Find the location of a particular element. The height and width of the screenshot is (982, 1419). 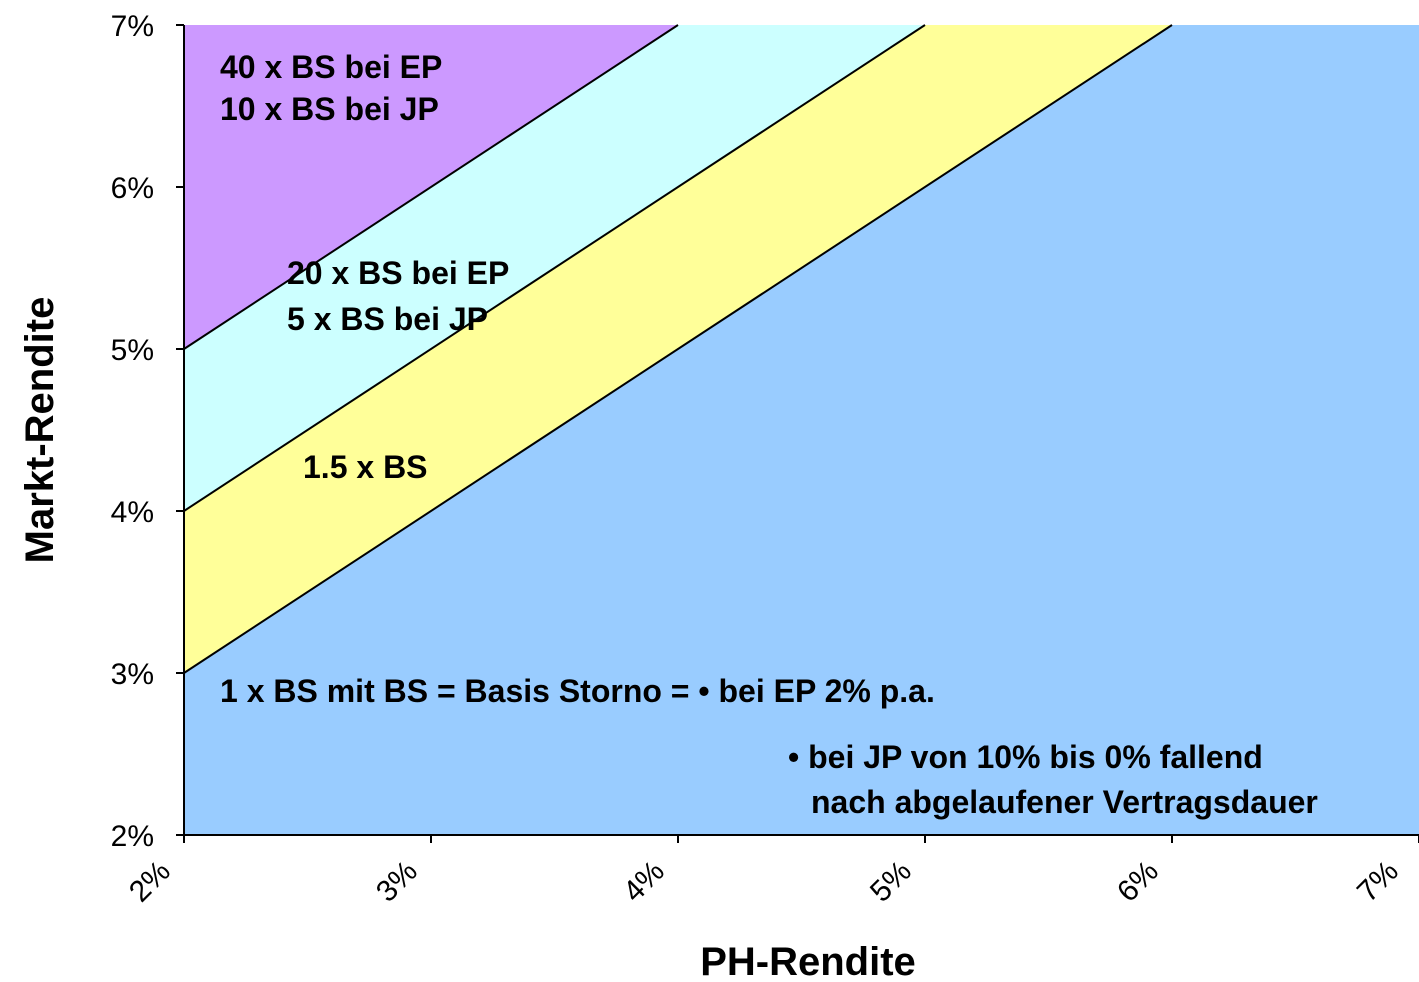

annotation-region3-line2: 5 x BS bei JP is located at coordinates (387, 319).